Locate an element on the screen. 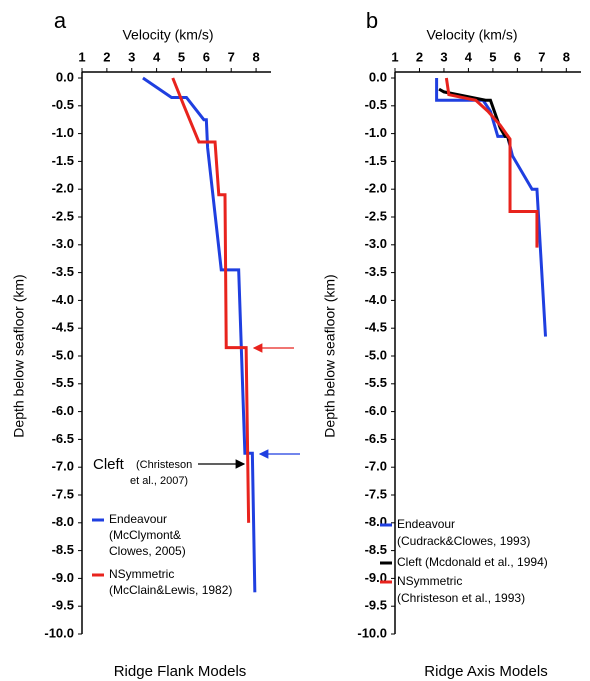  legend-note: (Cudrack&Clowes, 1993) is located at coordinates (463, 541).